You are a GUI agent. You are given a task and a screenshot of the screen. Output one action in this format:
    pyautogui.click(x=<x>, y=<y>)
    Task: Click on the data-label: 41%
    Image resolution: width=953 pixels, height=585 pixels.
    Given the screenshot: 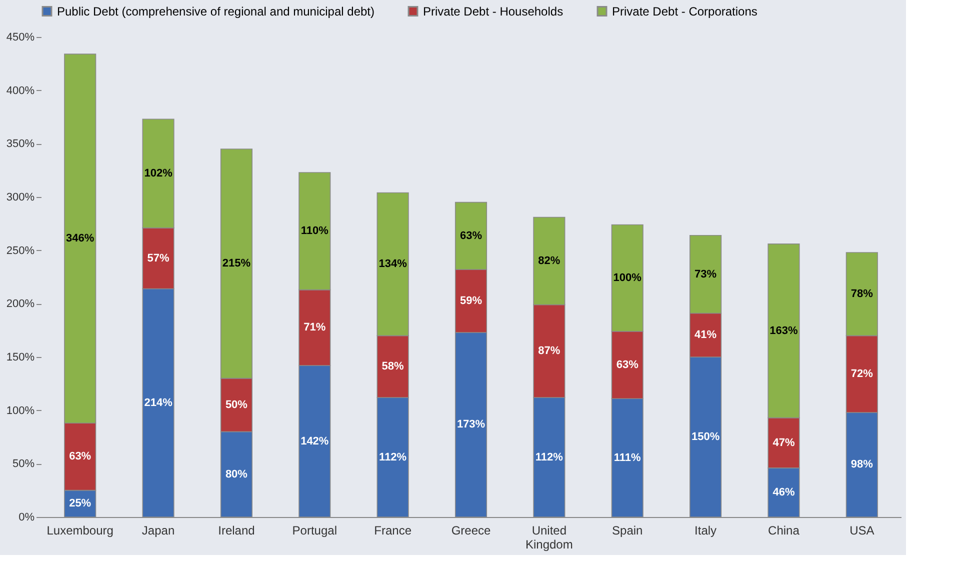 What is the action you would take?
    pyautogui.click(x=705, y=335)
    